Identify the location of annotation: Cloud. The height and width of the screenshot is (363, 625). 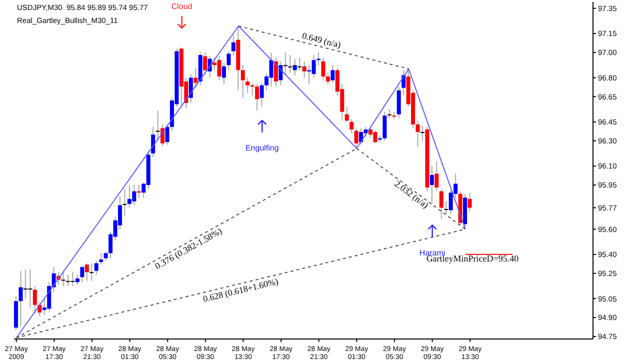
(181, 7).